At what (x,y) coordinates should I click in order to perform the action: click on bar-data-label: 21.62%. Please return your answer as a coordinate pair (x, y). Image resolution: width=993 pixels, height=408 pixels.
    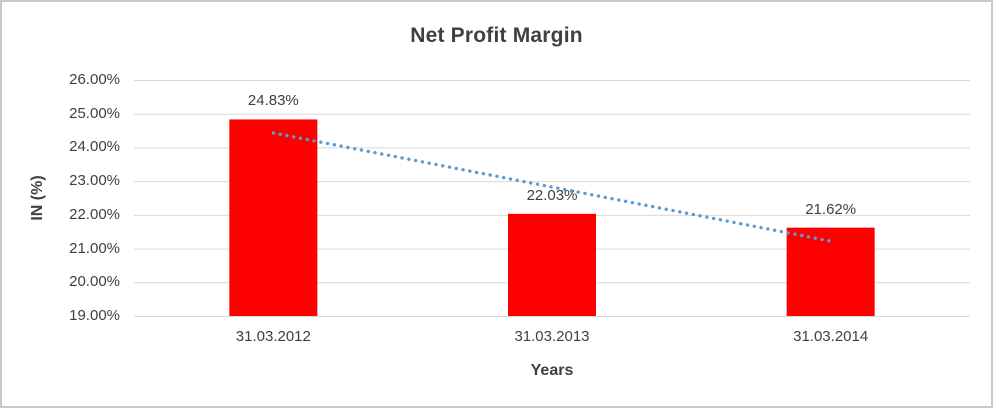
    Looking at the image, I should click on (831, 209).